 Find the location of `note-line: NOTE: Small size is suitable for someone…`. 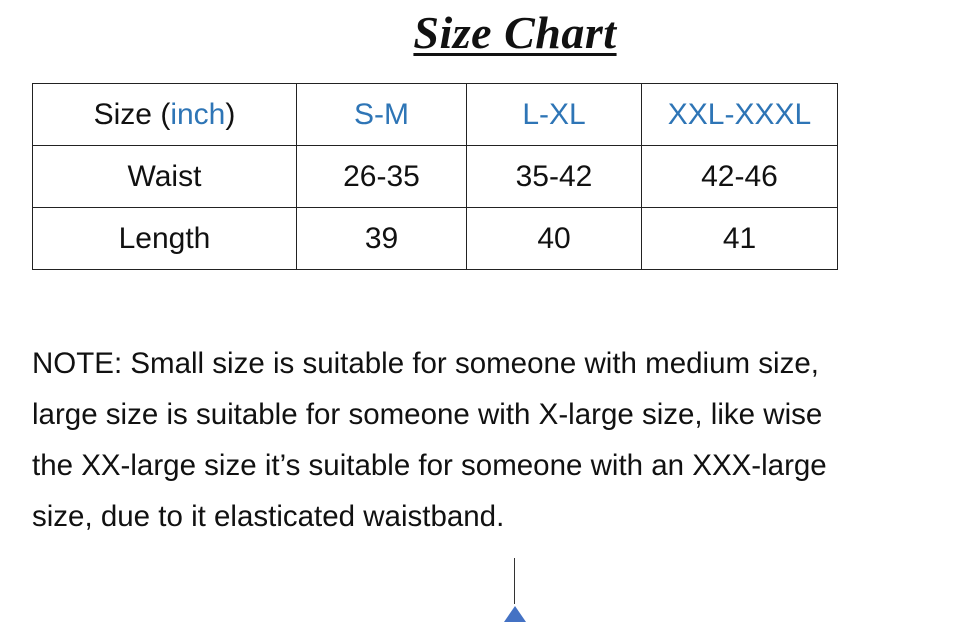

note-line: NOTE: Small size is suitable for someone… is located at coordinates (425, 363).